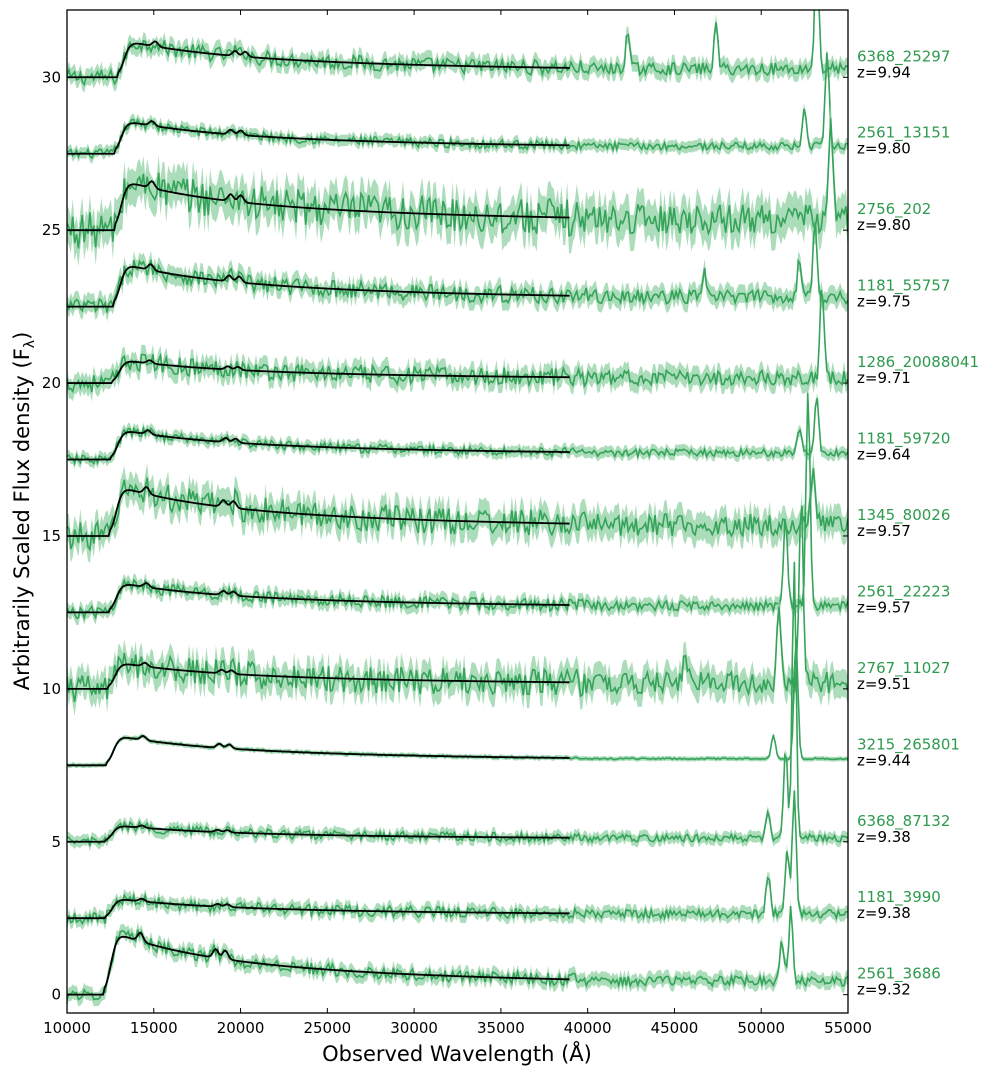 Image resolution: width=996 pixels, height=1078 pixels. Describe the element at coordinates (884, 990) in the screenshot. I see `series-label-redshift: z=9.32` at that location.